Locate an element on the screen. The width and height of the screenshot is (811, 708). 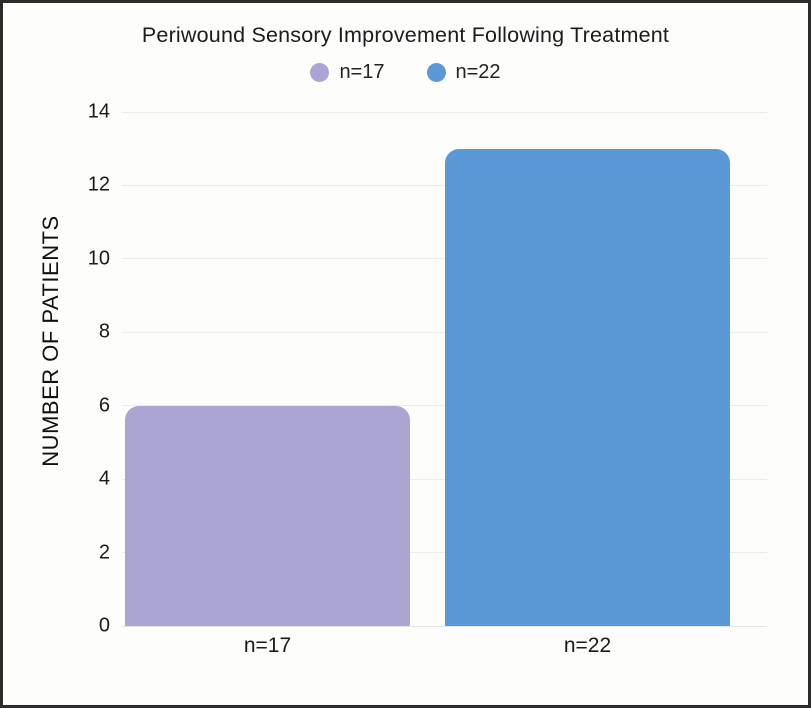
y-tick-label: 10 is located at coordinates (98, 258).